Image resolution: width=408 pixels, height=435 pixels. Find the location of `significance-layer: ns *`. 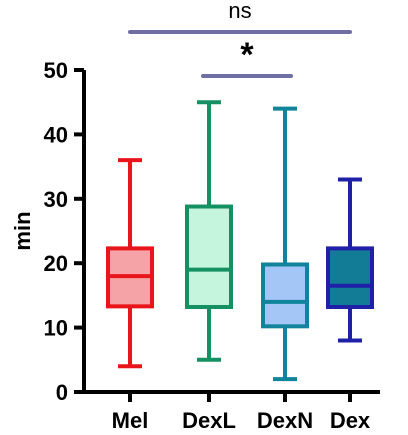

significance-layer: ns * is located at coordinates (240, 39).